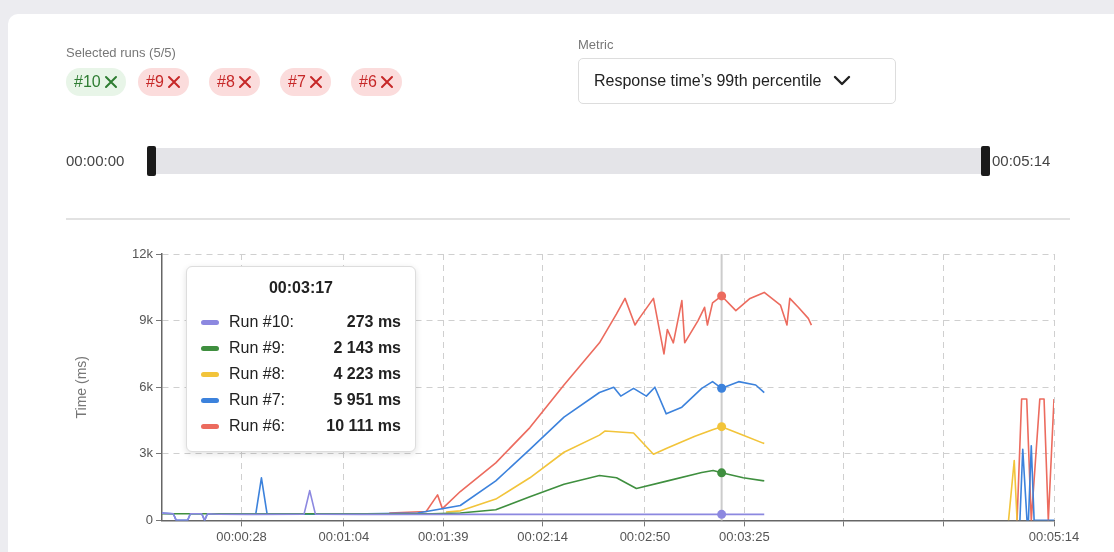 The height and width of the screenshot is (552, 1114). I want to click on y-tick-label: 9k, so click(146, 320).